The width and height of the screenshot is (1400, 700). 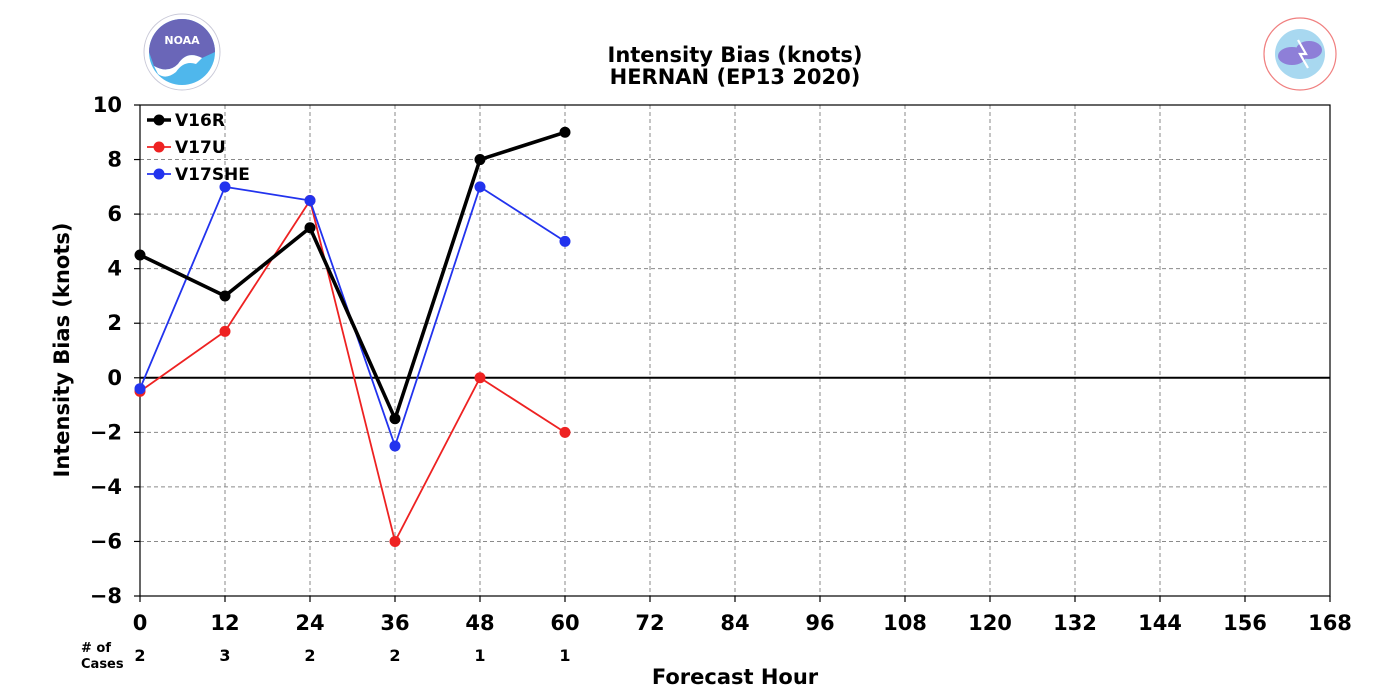 What do you see at coordinates (905, 623) in the screenshot?
I see `x-tick-label: 108` at bounding box center [905, 623].